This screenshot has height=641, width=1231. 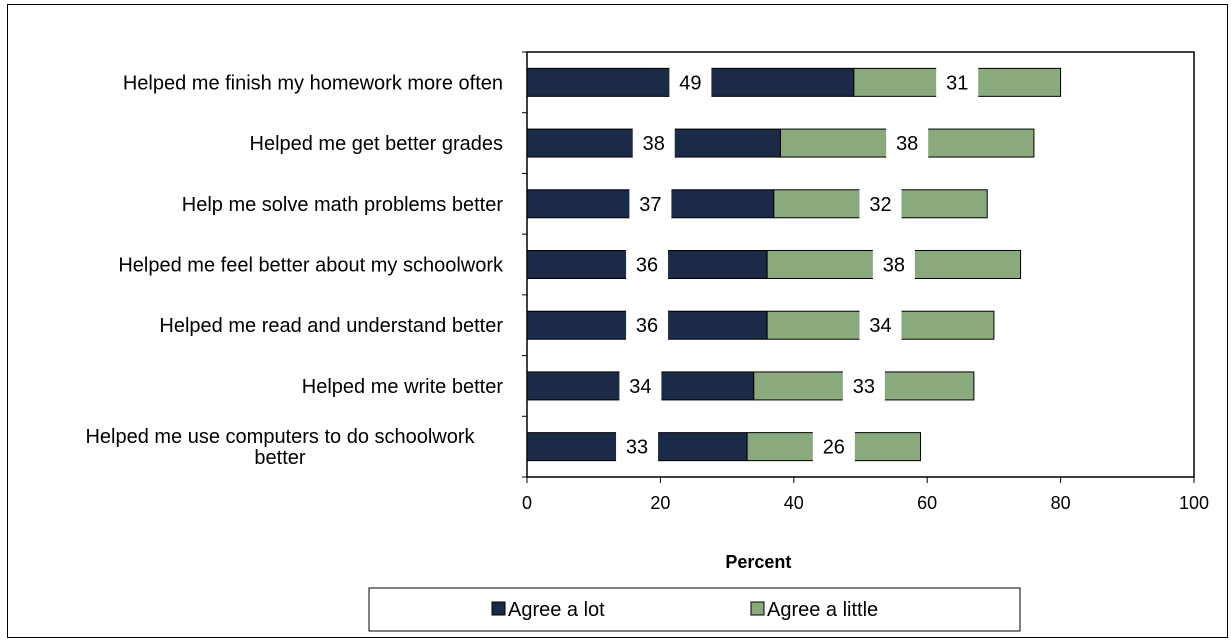 What do you see at coordinates (527, 503) in the screenshot?
I see `x-tick-label: 0` at bounding box center [527, 503].